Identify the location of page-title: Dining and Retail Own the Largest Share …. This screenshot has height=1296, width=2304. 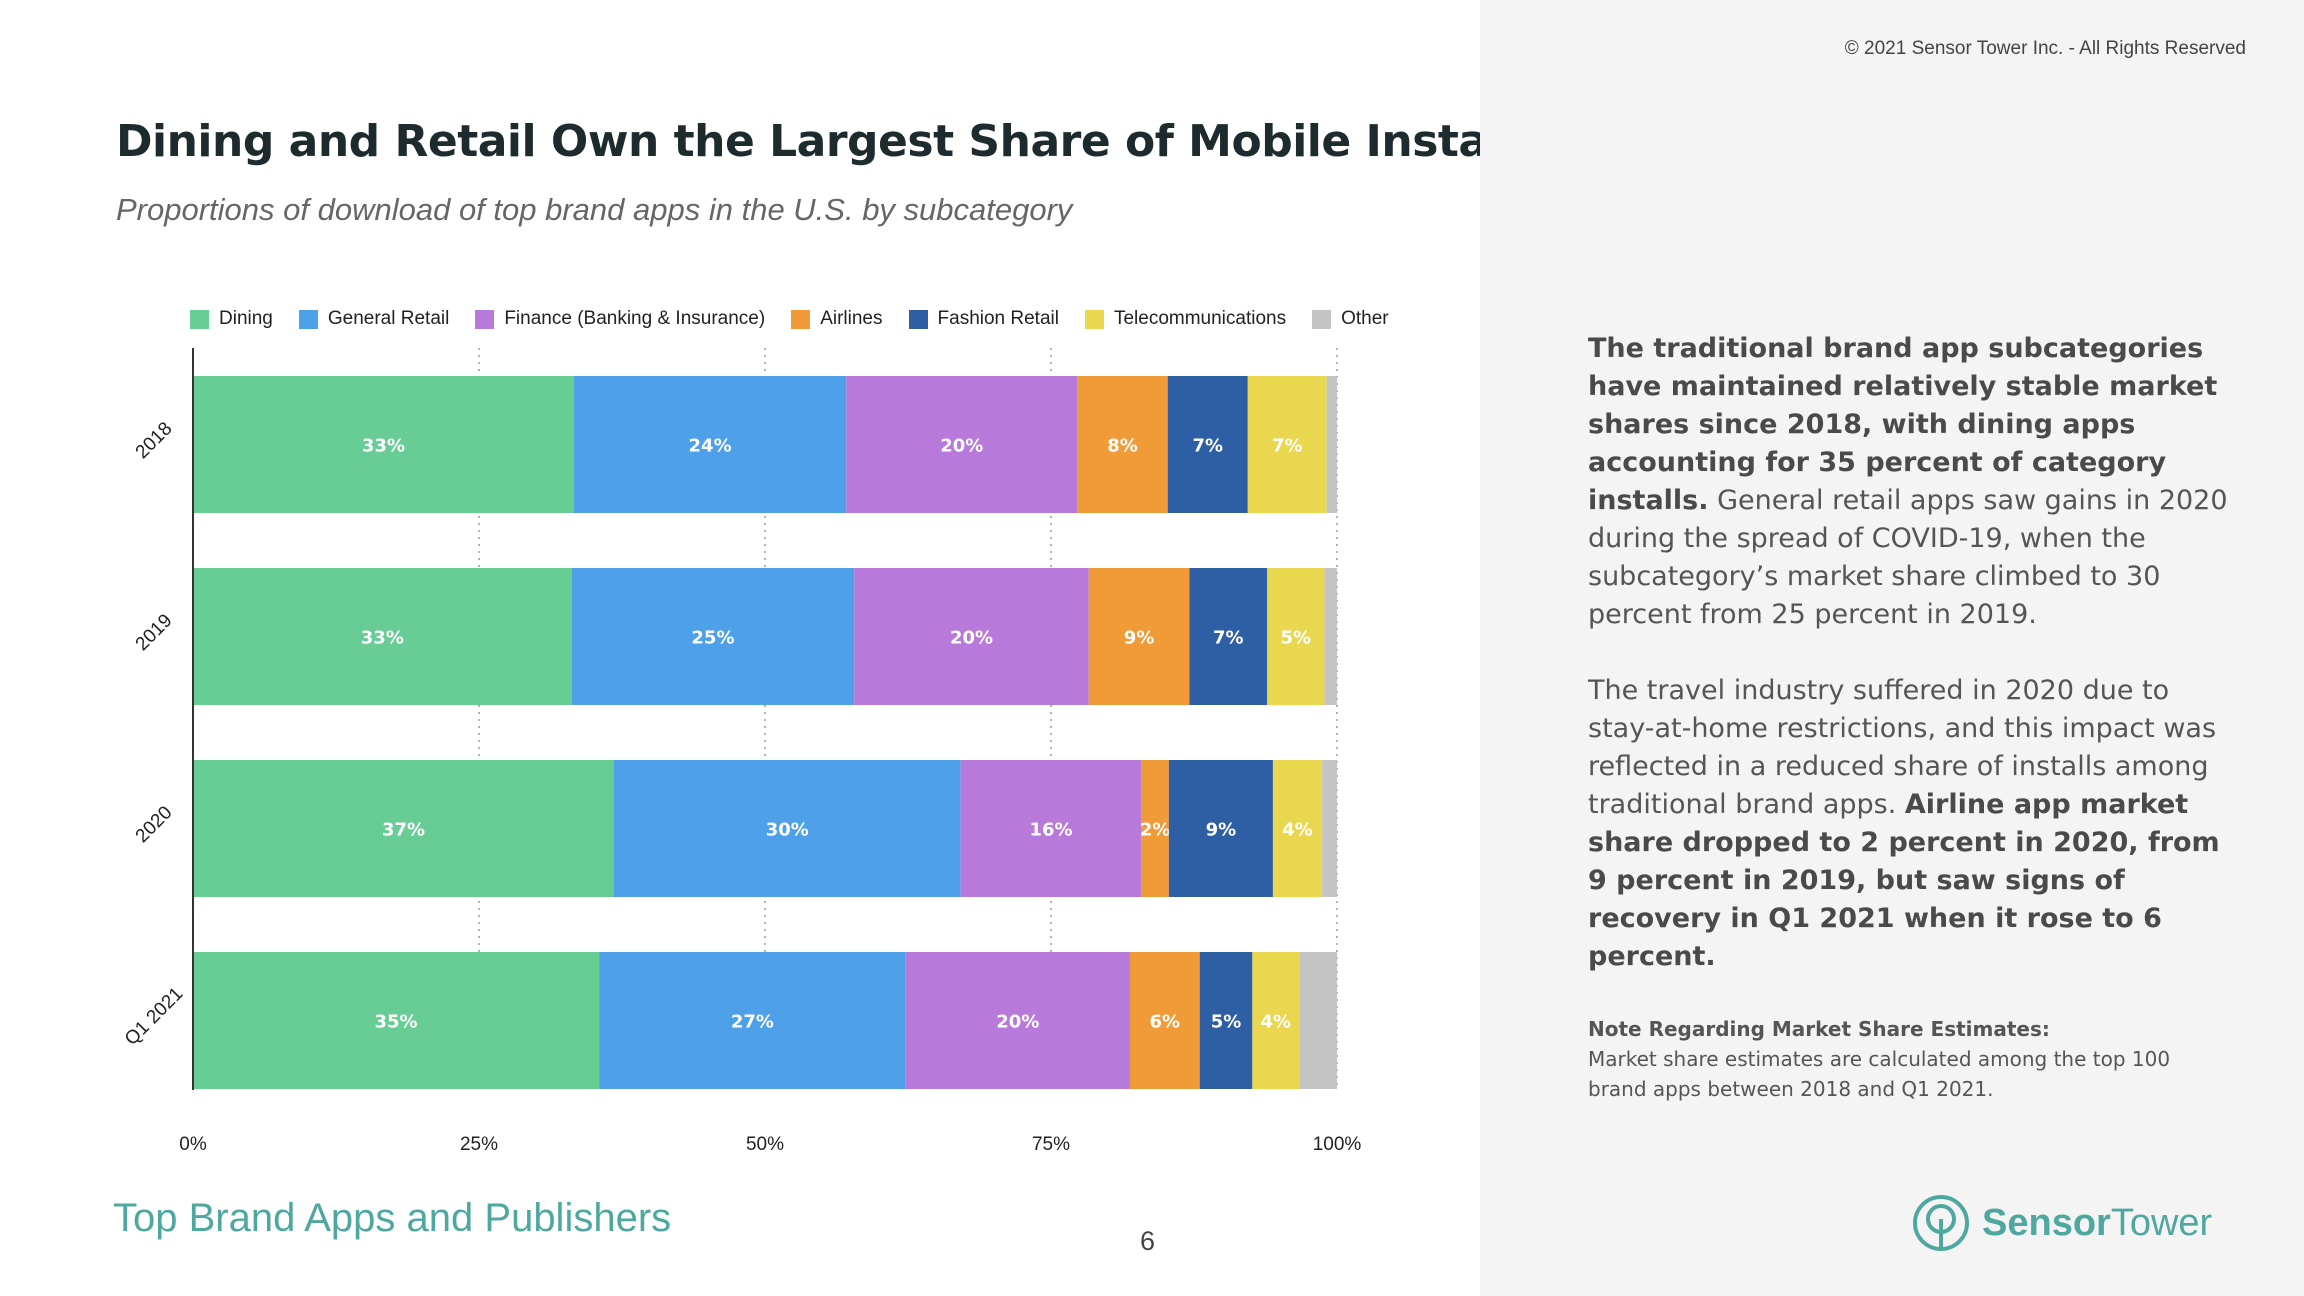
(829, 141).